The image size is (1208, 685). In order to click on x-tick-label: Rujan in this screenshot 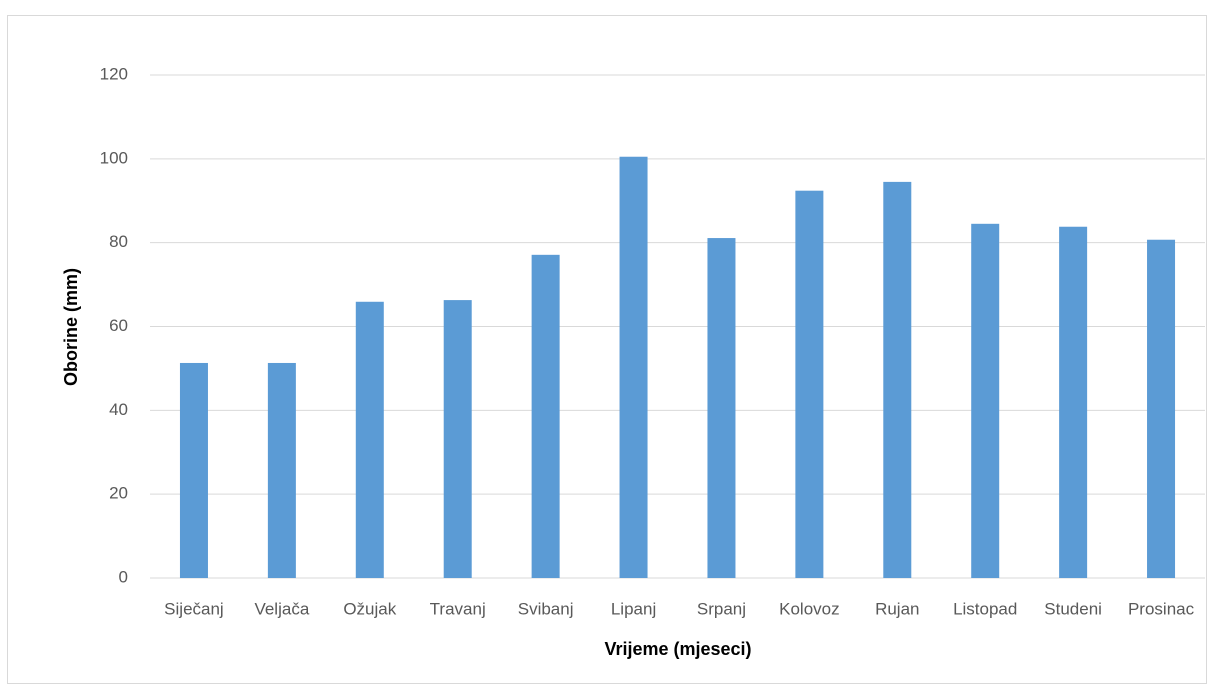, I will do `click(897, 608)`.